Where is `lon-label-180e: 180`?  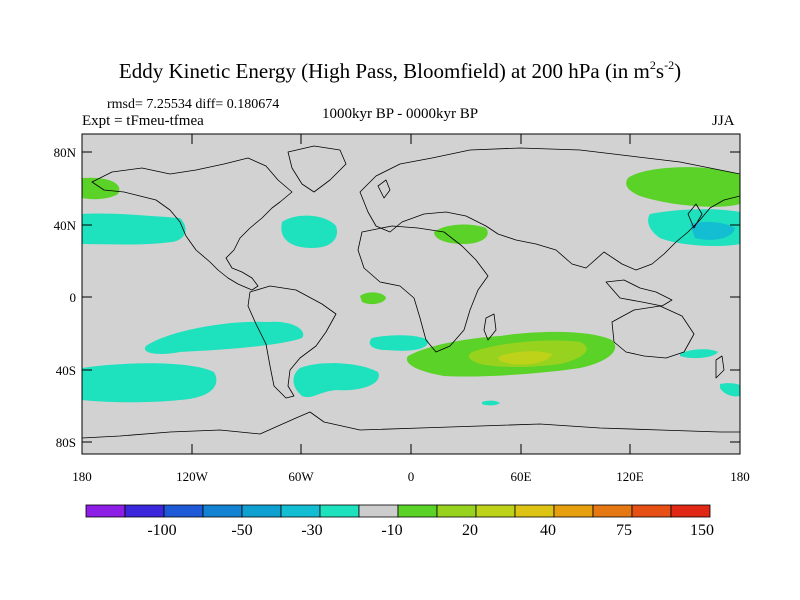 lon-label-180e: 180 is located at coordinates (740, 476).